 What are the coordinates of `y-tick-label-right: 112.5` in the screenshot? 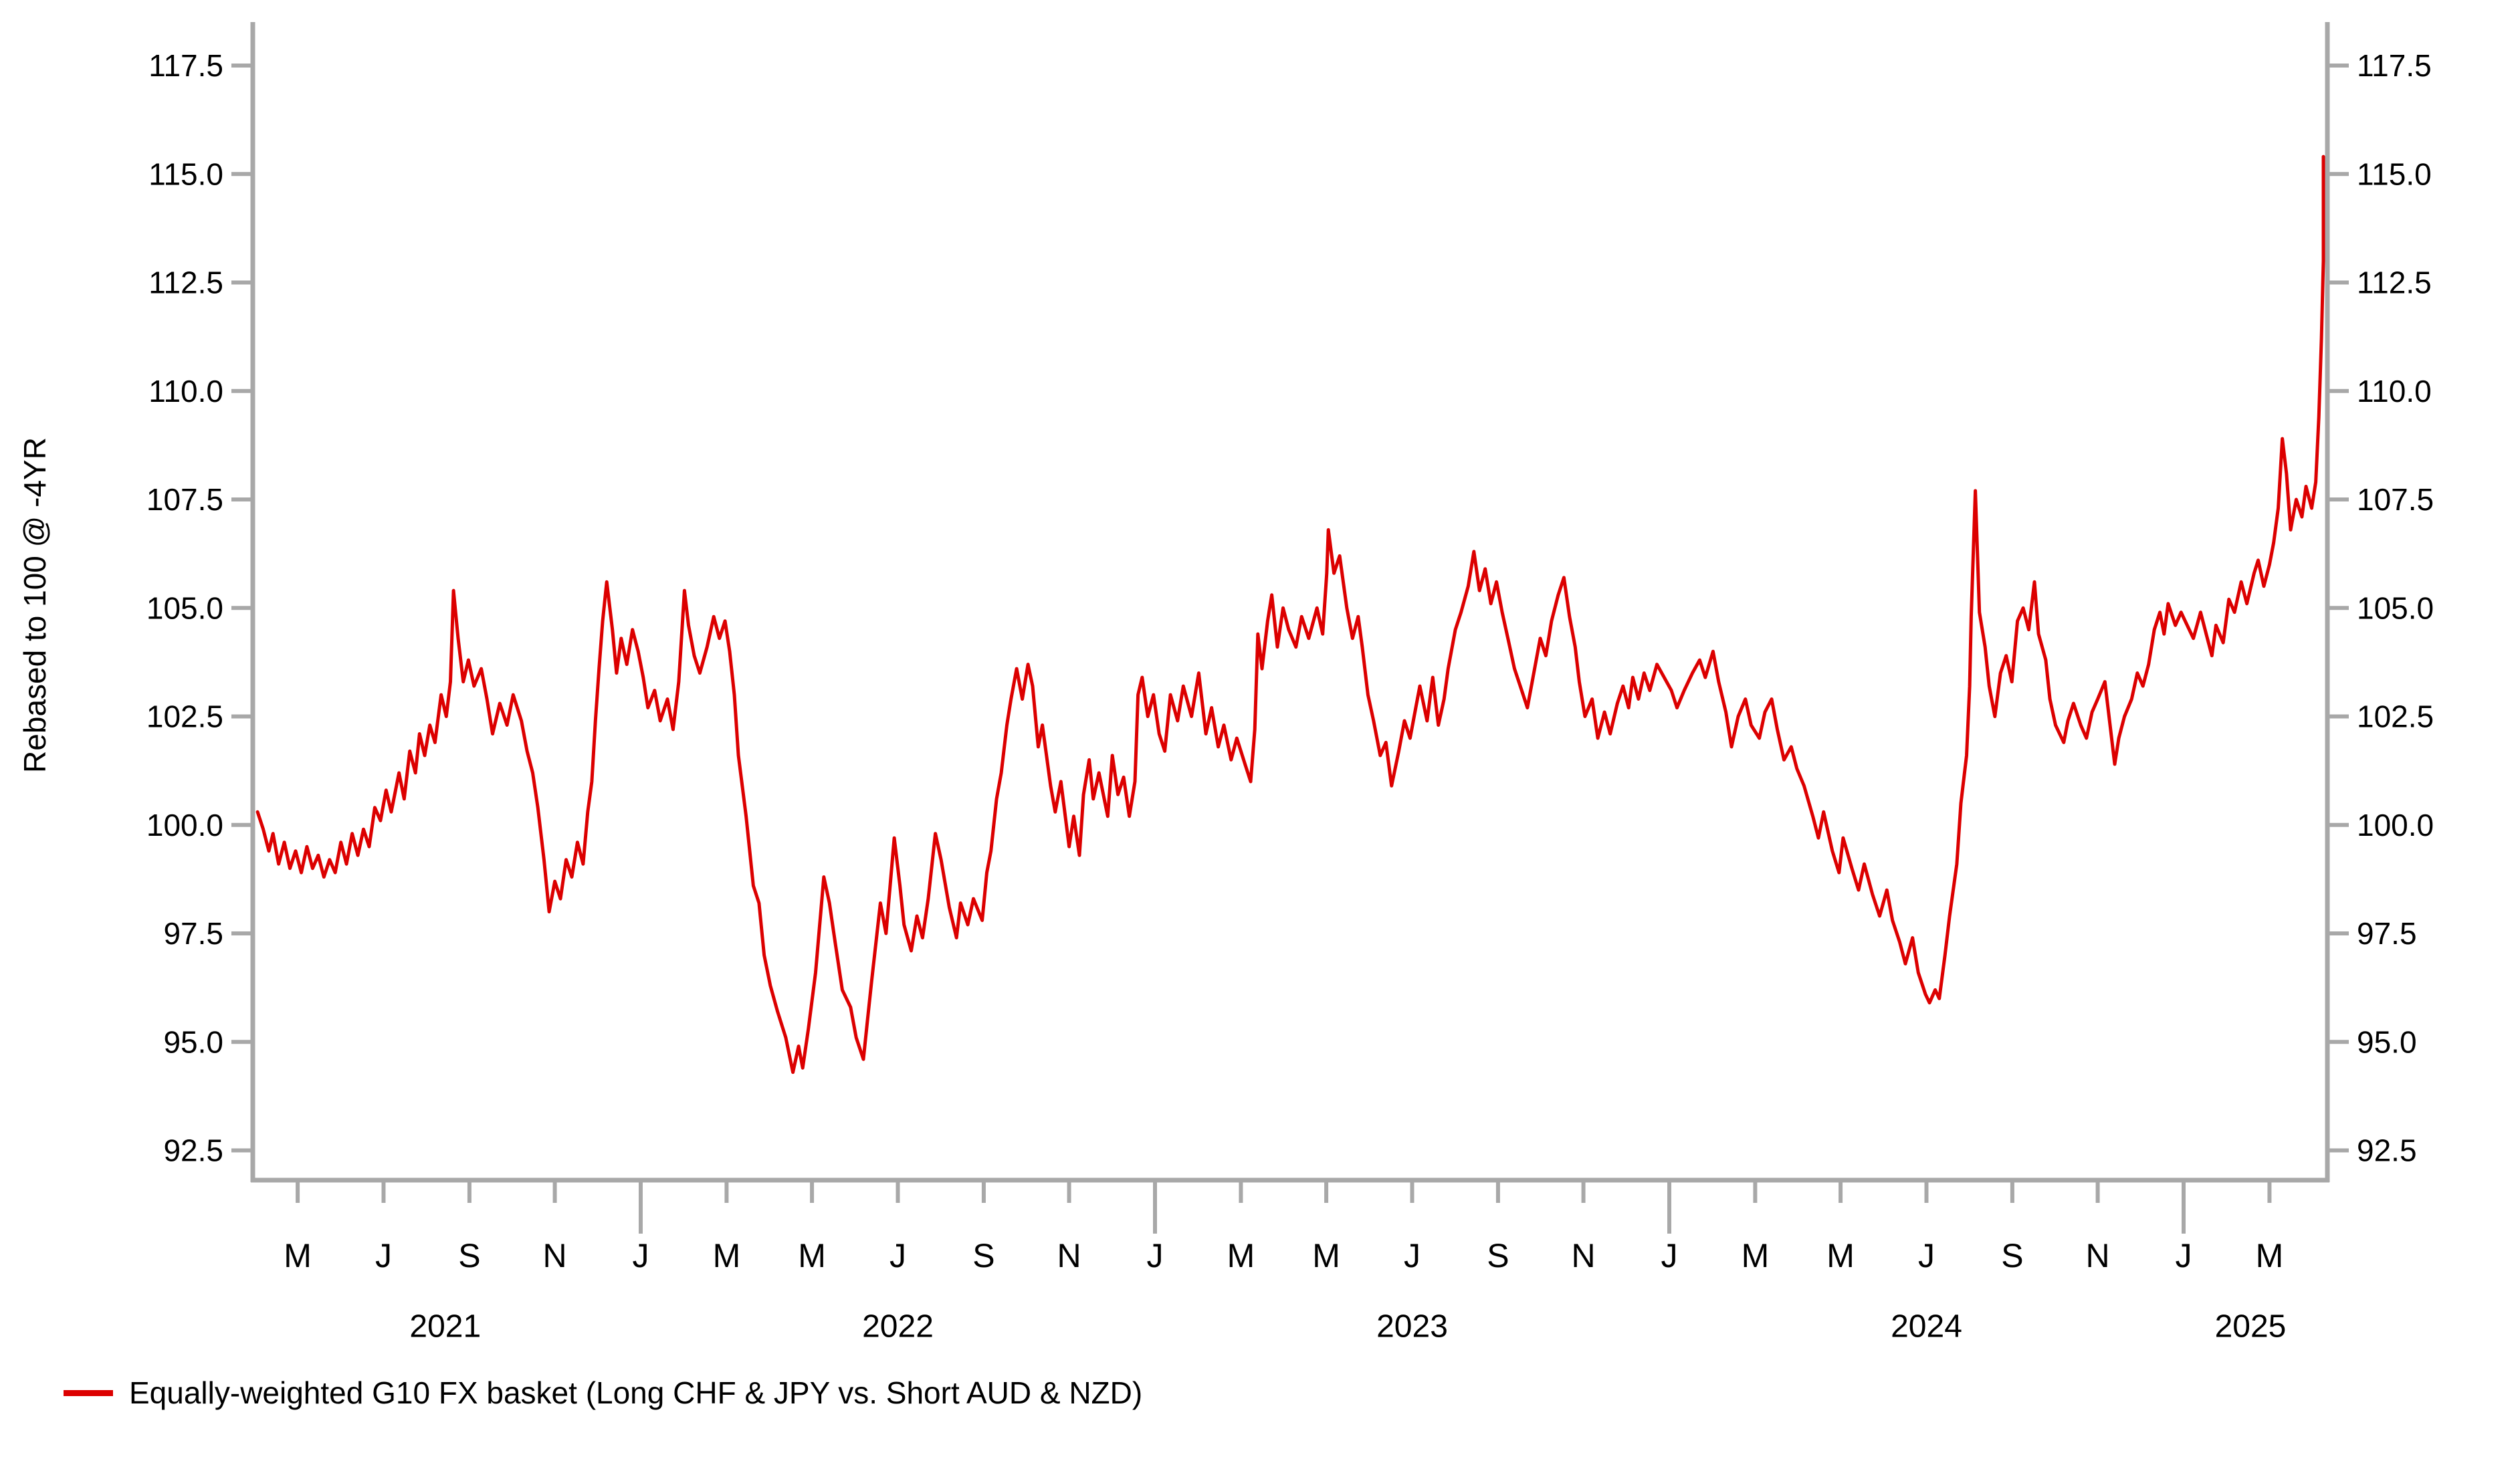 It's located at (2394, 282).